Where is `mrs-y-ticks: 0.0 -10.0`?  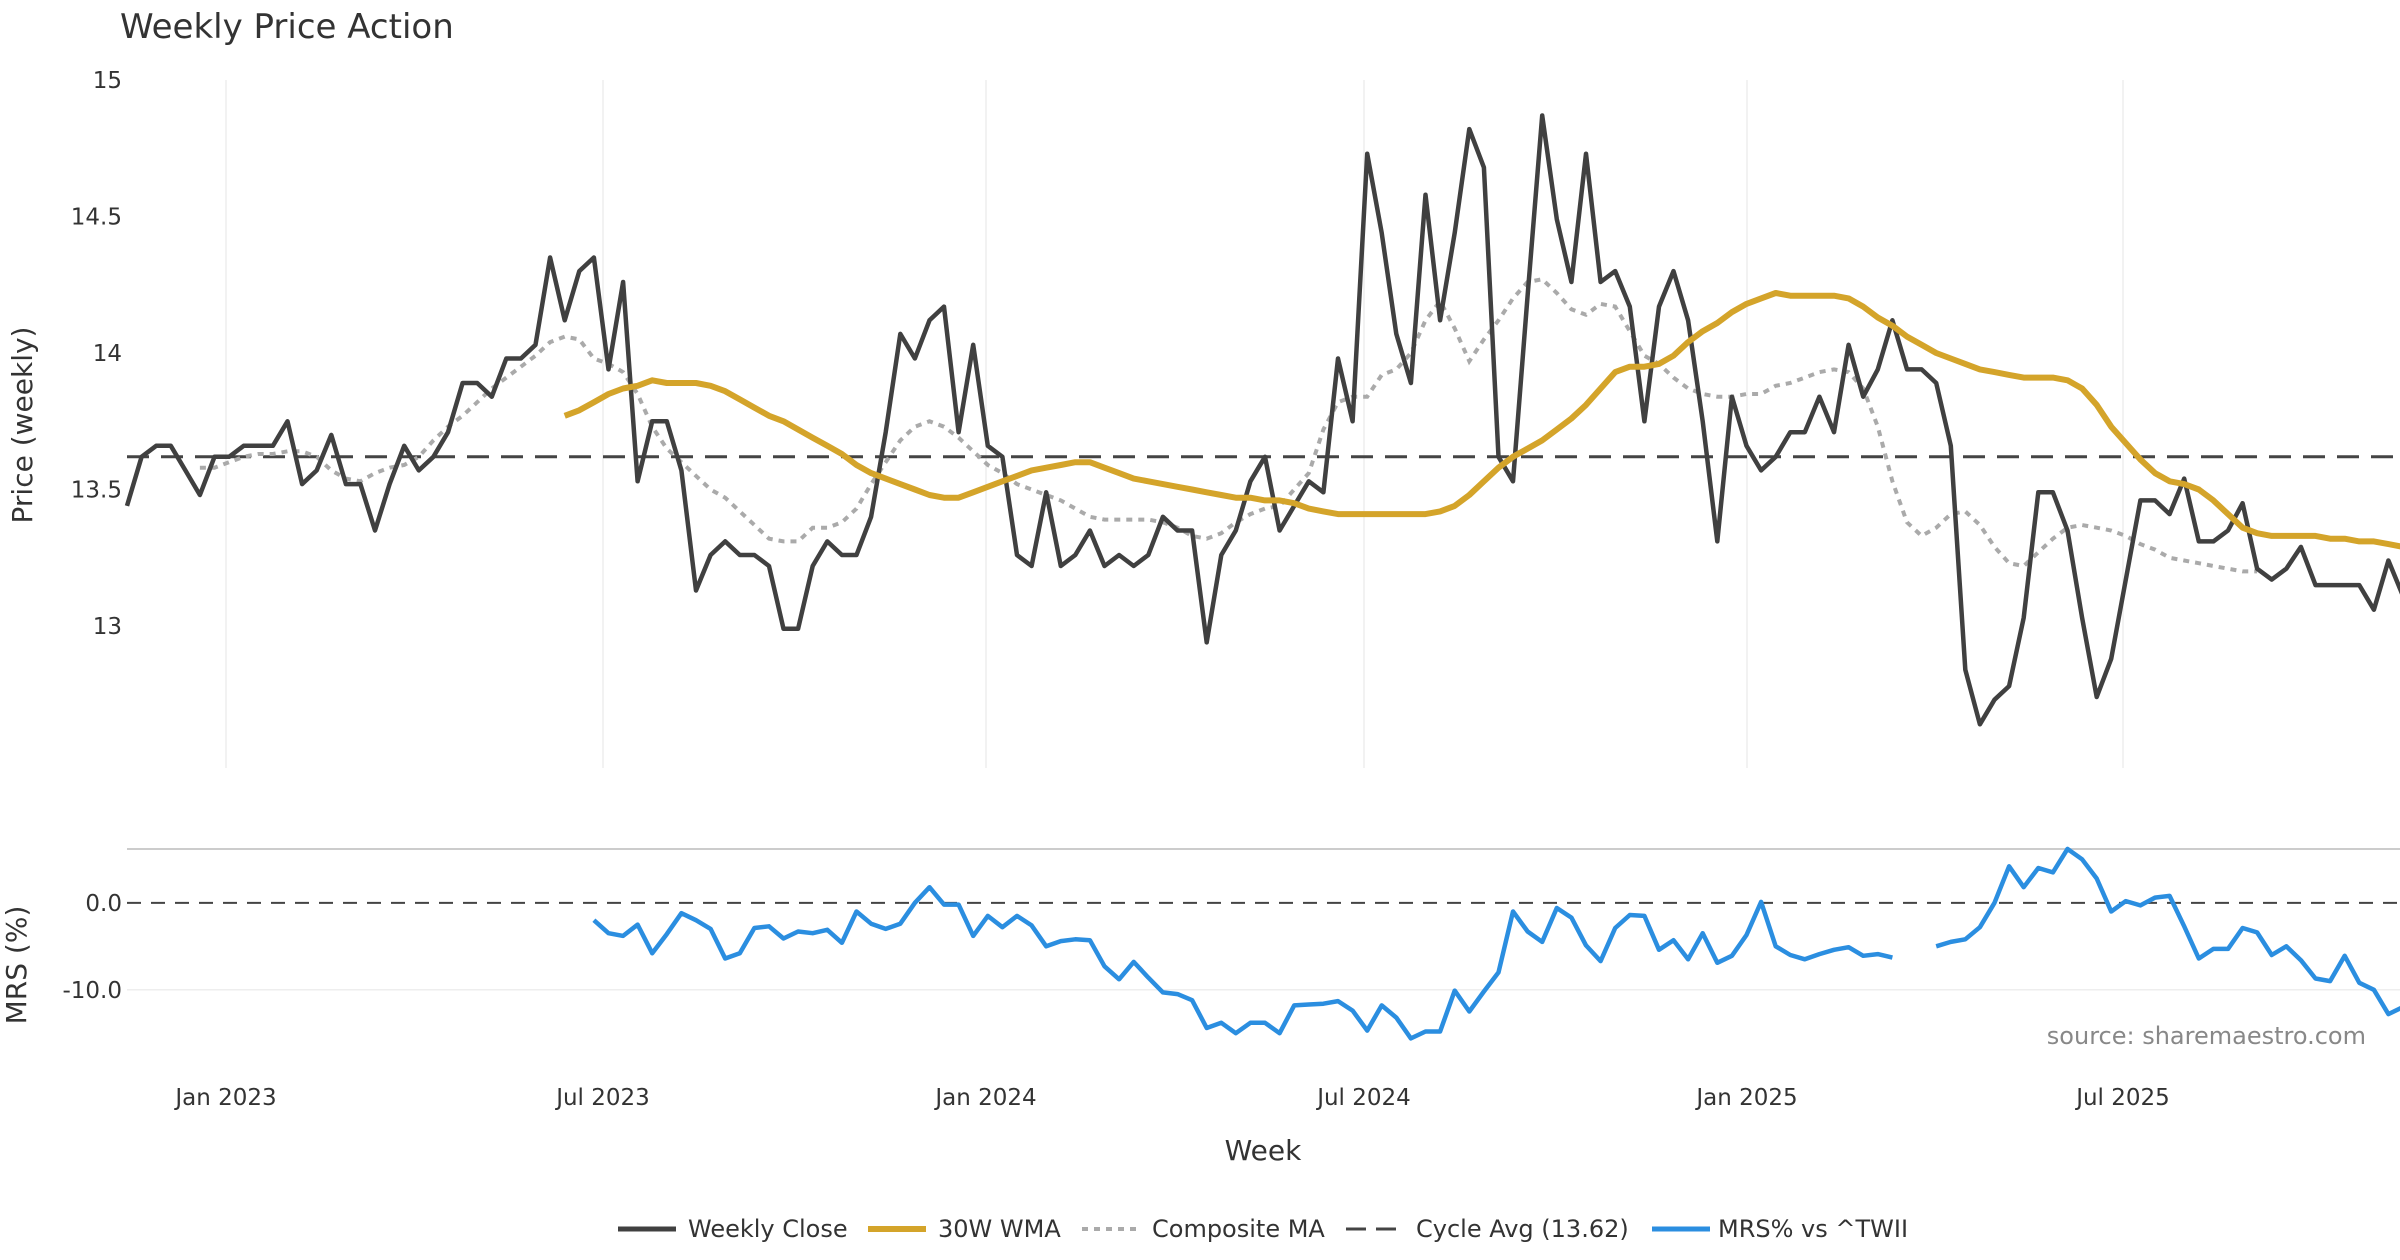
mrs-y-ticks: 0.0 -10.0 is located at coordinates (92, 947).